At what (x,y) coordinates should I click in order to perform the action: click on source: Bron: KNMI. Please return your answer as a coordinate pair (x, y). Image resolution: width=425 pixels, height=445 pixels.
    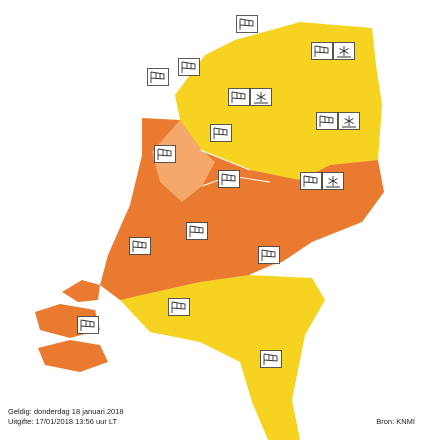
    Looking at the image, I should click on (395, 421).